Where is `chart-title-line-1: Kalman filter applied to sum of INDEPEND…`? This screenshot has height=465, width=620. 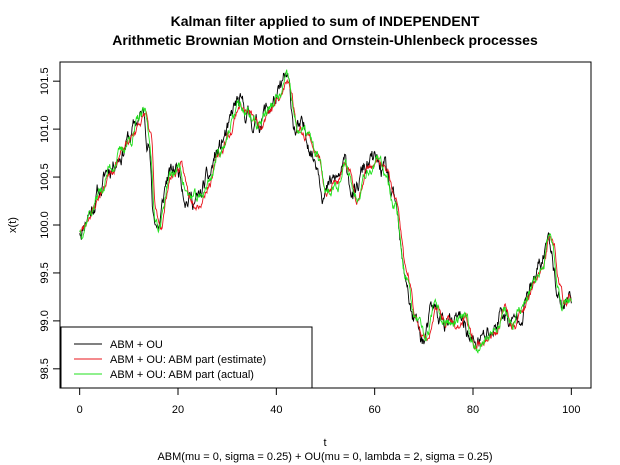 chart-title-line-1: Kalman filter applied to sum of INDEPEND… is located at coordinates (325, 21).